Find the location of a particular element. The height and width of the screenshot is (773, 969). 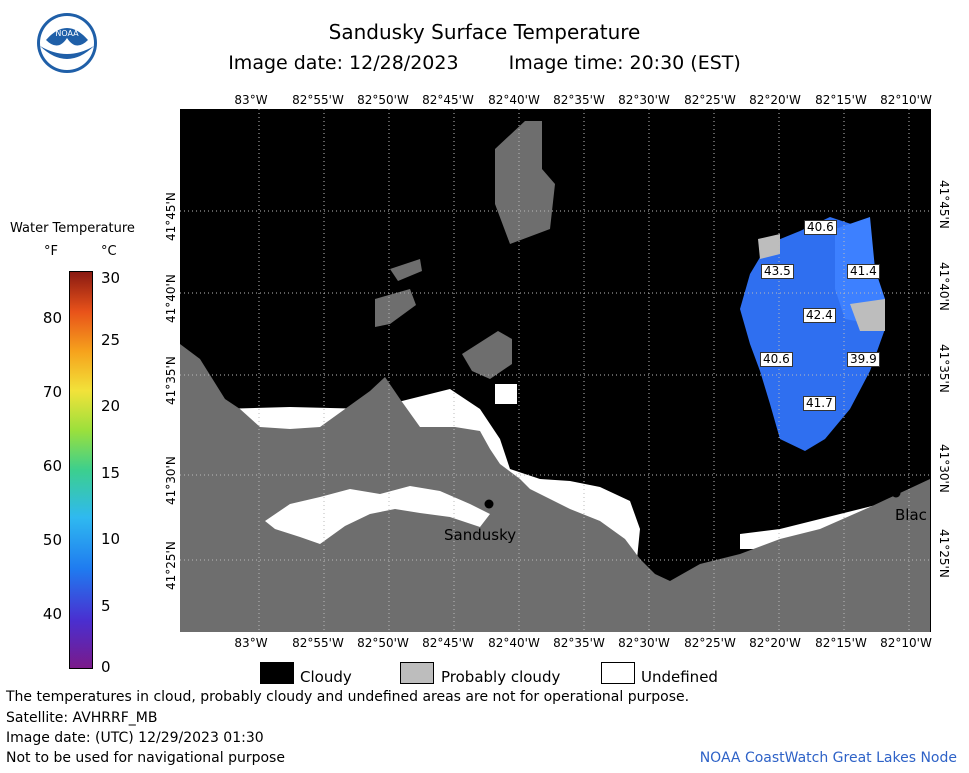

east-city-marker is located at coordinates (896, 493).